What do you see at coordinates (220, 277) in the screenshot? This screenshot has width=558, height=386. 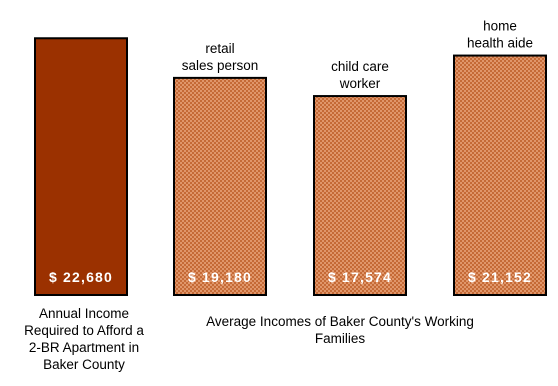 I see `bar-value-label-2: $ 19,180` at bounding box center [220, 277].